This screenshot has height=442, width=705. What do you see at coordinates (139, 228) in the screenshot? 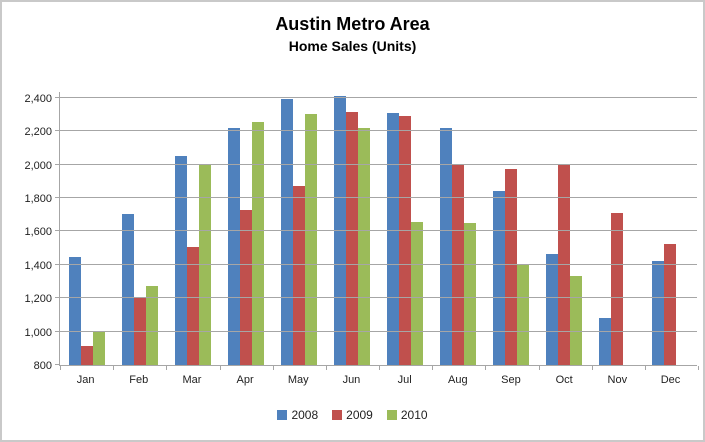
I see `bar-group-feb` at bounding box center [139, 228].